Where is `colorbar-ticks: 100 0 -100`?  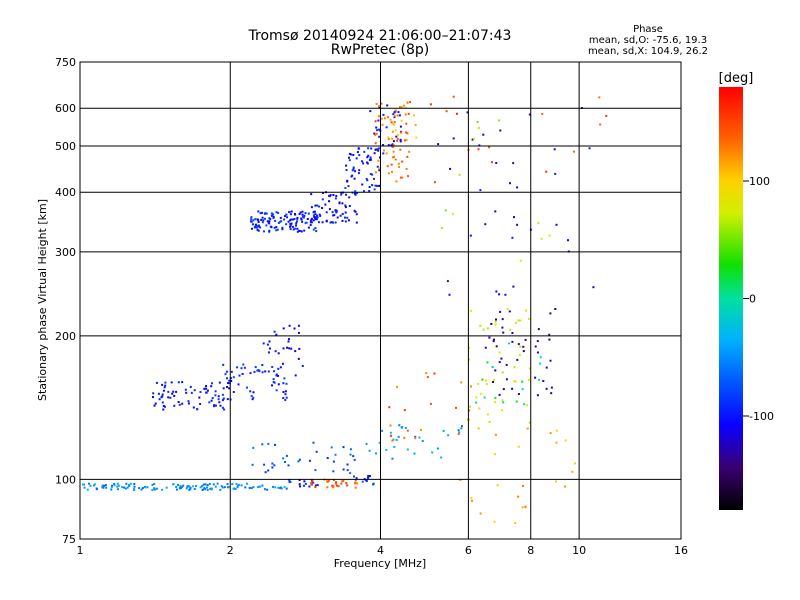
colorbar-ticks: 100 0 -100 is located at coordinates (758, 299).